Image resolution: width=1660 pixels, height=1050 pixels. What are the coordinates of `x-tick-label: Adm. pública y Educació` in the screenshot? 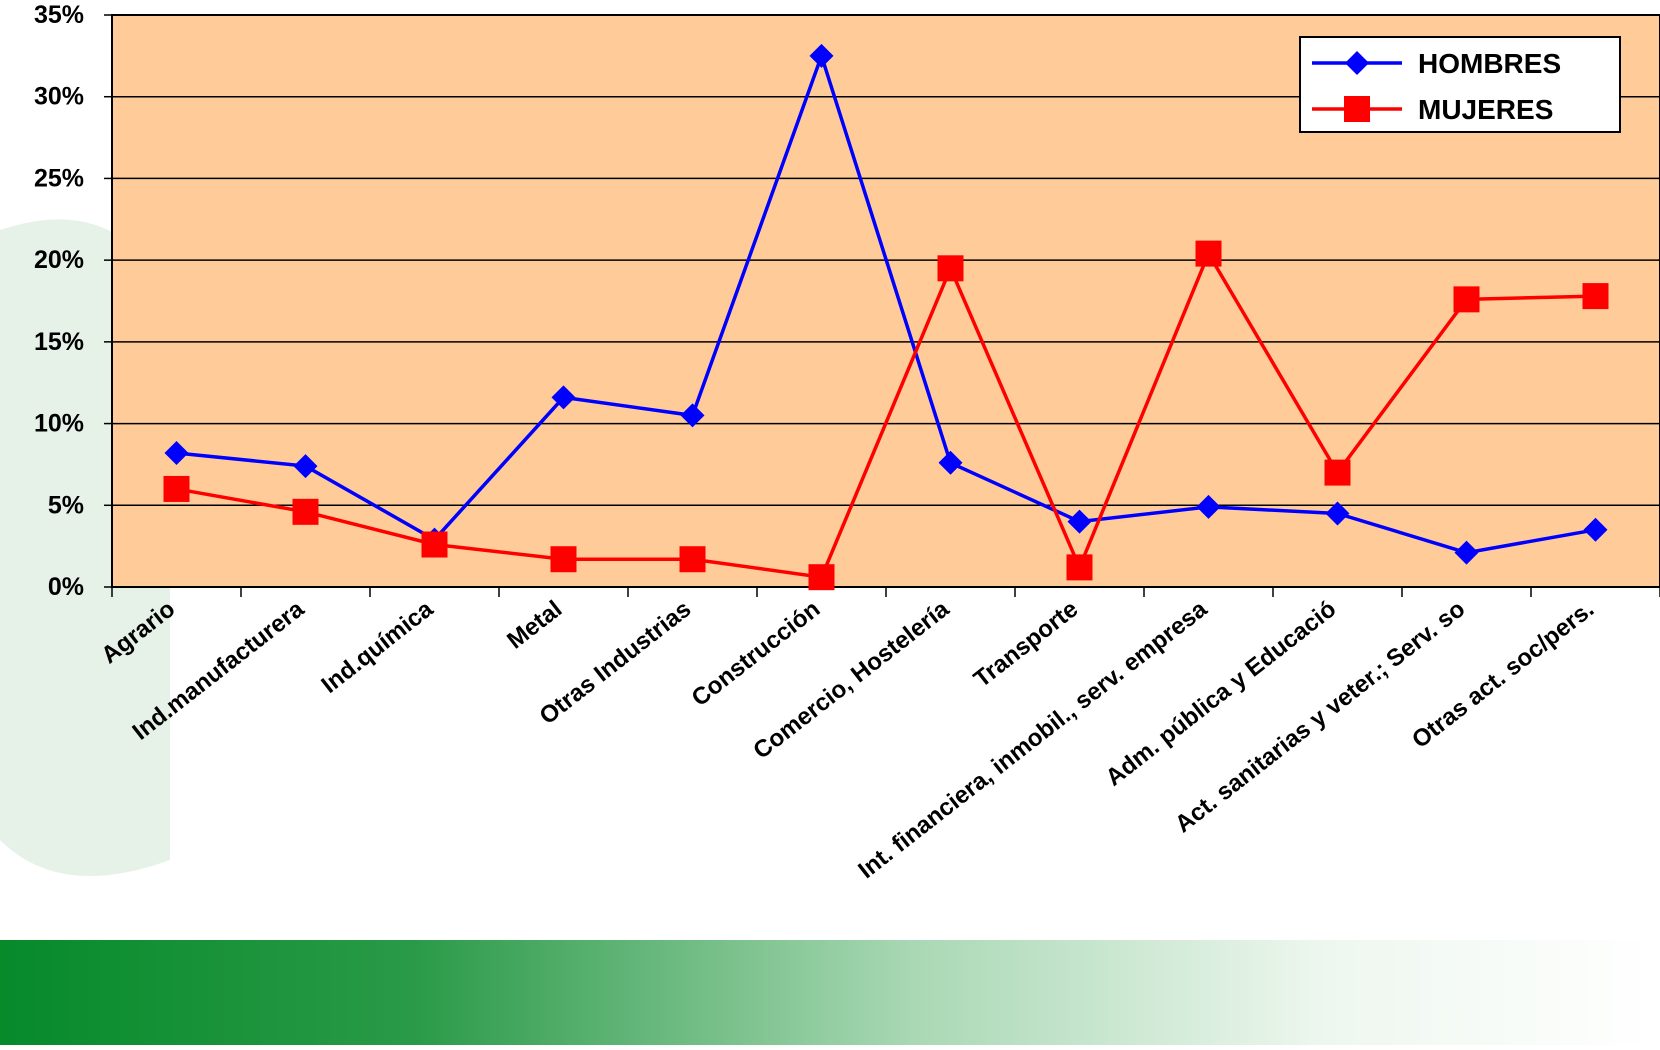 It's located at (1221, 693).